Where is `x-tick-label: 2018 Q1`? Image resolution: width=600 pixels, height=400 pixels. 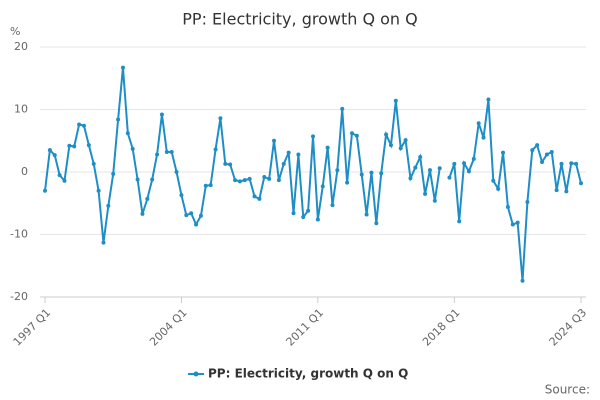 x-tick-label: 2018 Q1 is located at coordinates (441, 327).